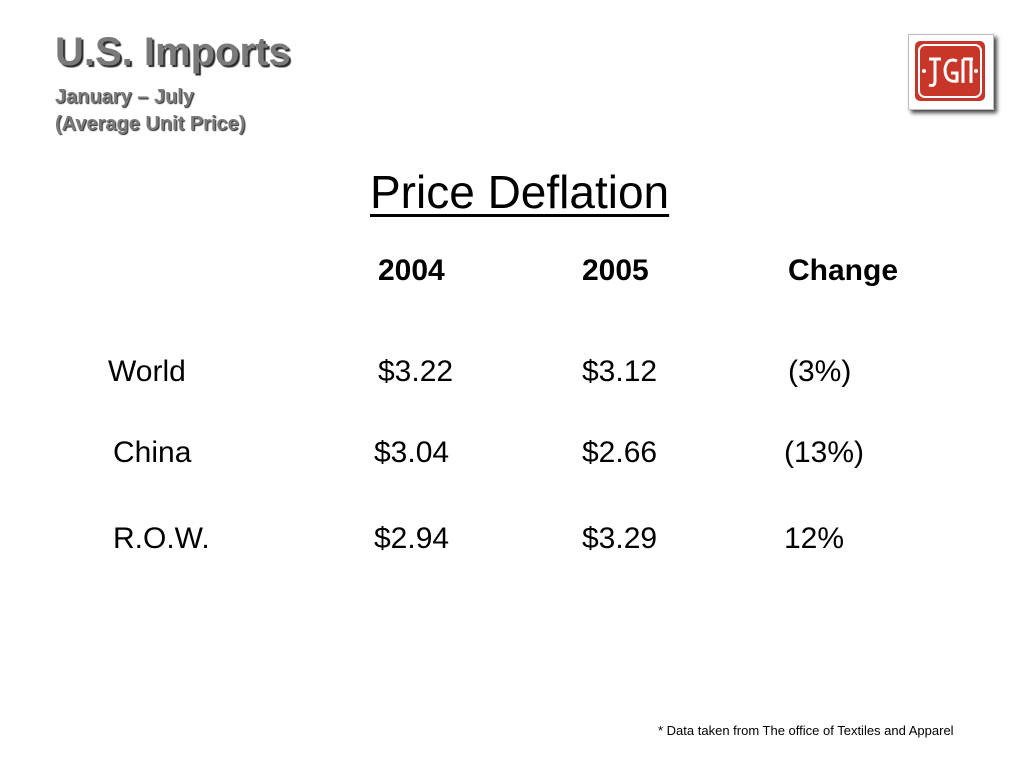  I want to click on cell-world-2004: $3.22, so click(416, 371).